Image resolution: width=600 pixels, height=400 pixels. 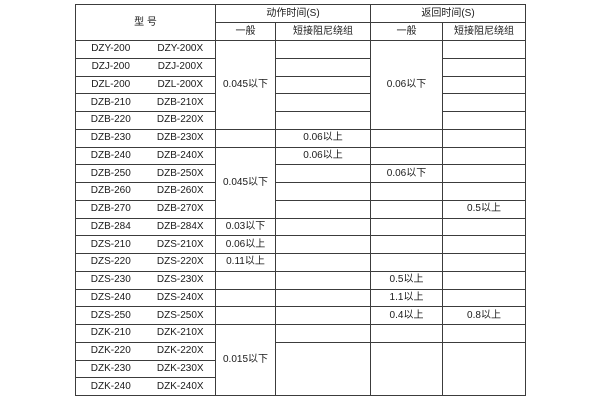 What do you see at coordinates (110, 102) in the screenshot?
I see `model-name: DZB-210` at bounding box center [110, 102].